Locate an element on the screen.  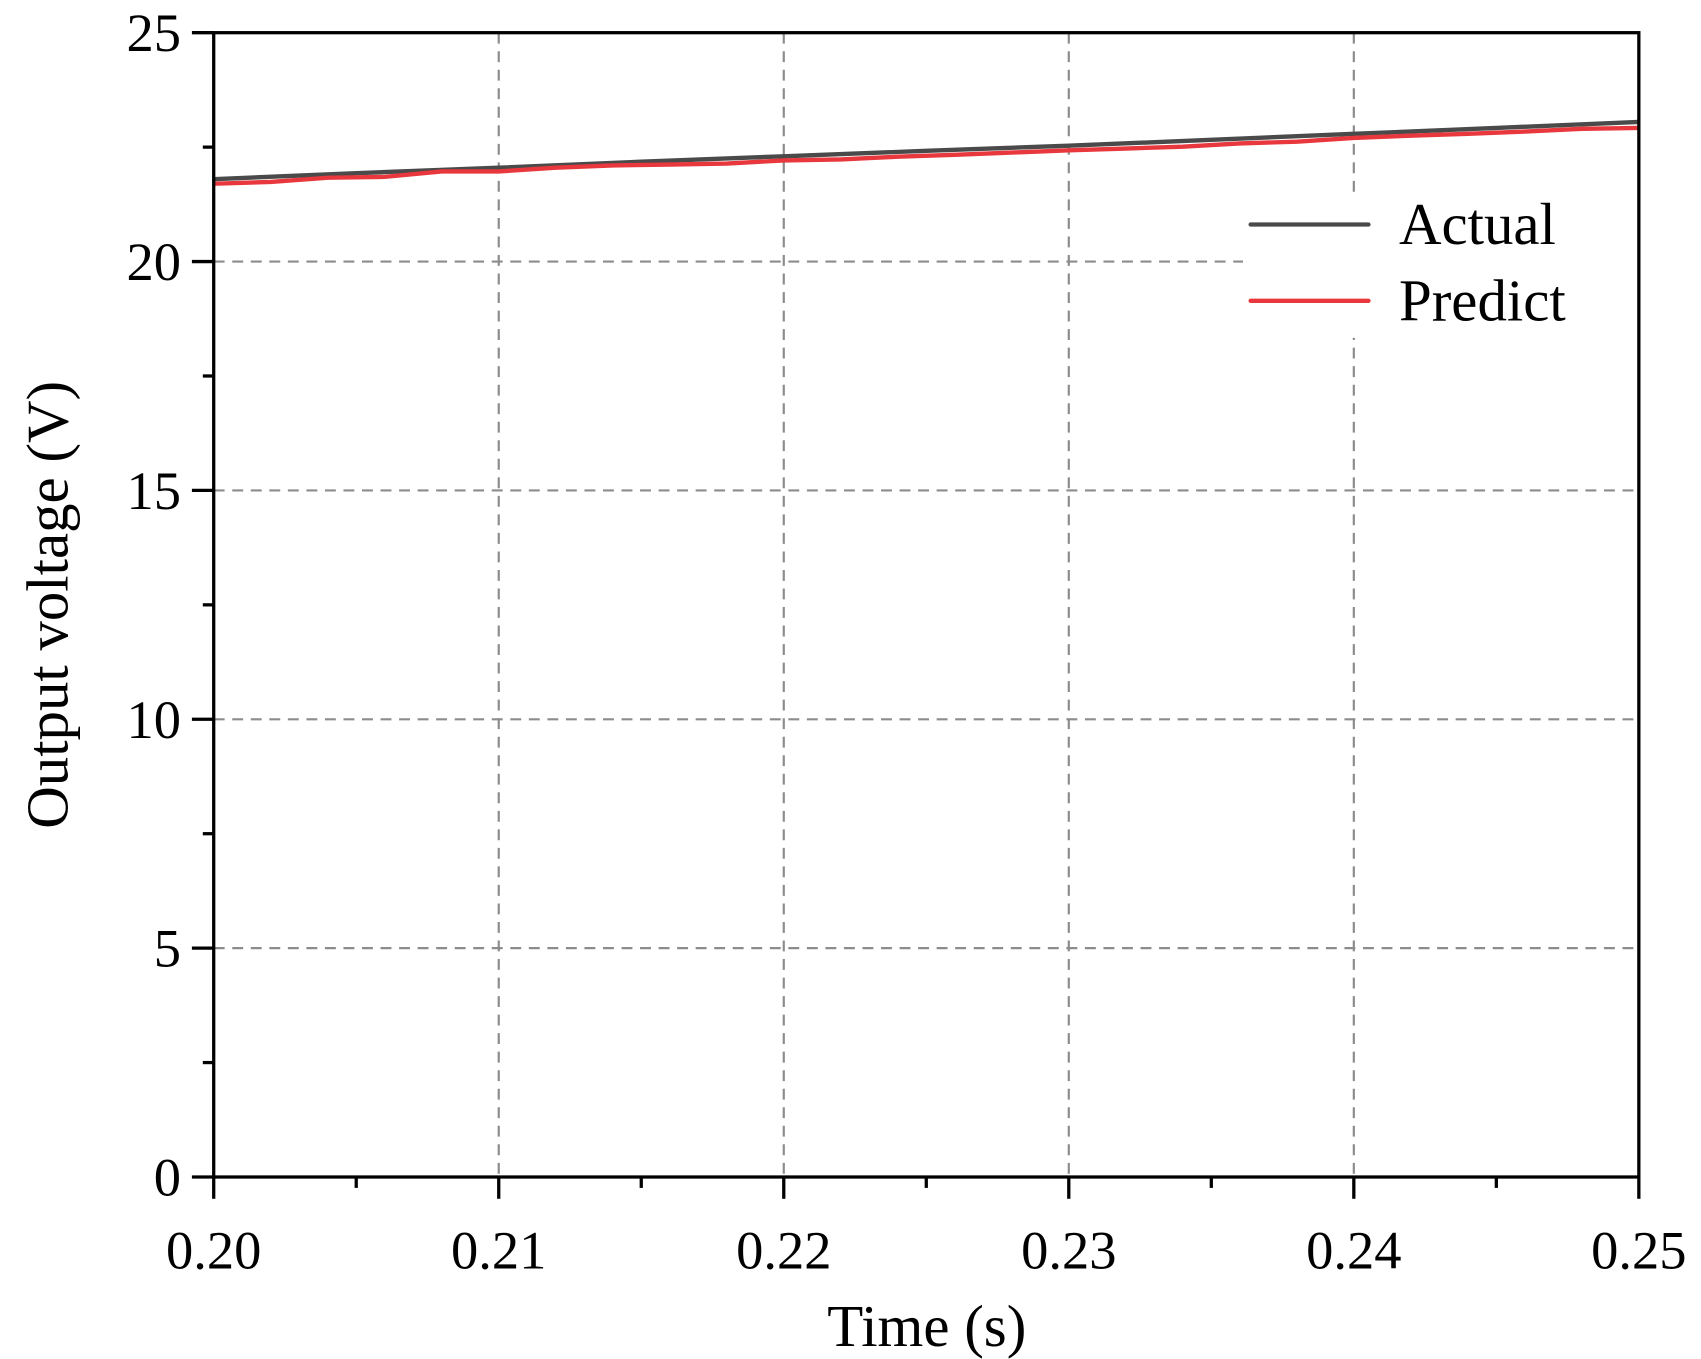
x-axis-title: Time (s) is located at coordinates (926, 1326).